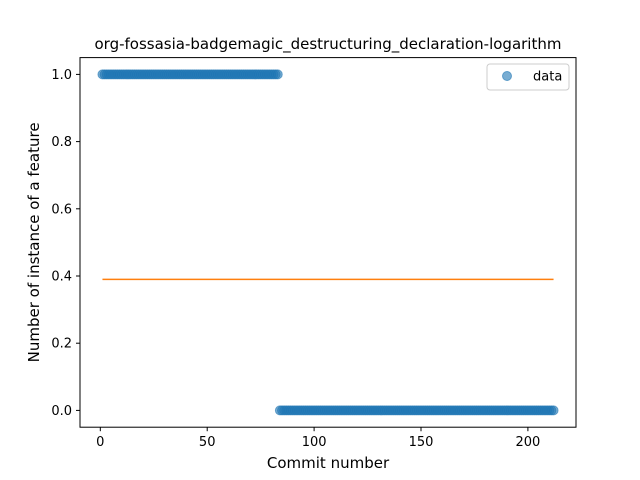 The image size is (640, 480). What do you see at coordinates (100, 442) in the screenshot?
I see `x-tick-label: 0` at bounding box center [100, 442].